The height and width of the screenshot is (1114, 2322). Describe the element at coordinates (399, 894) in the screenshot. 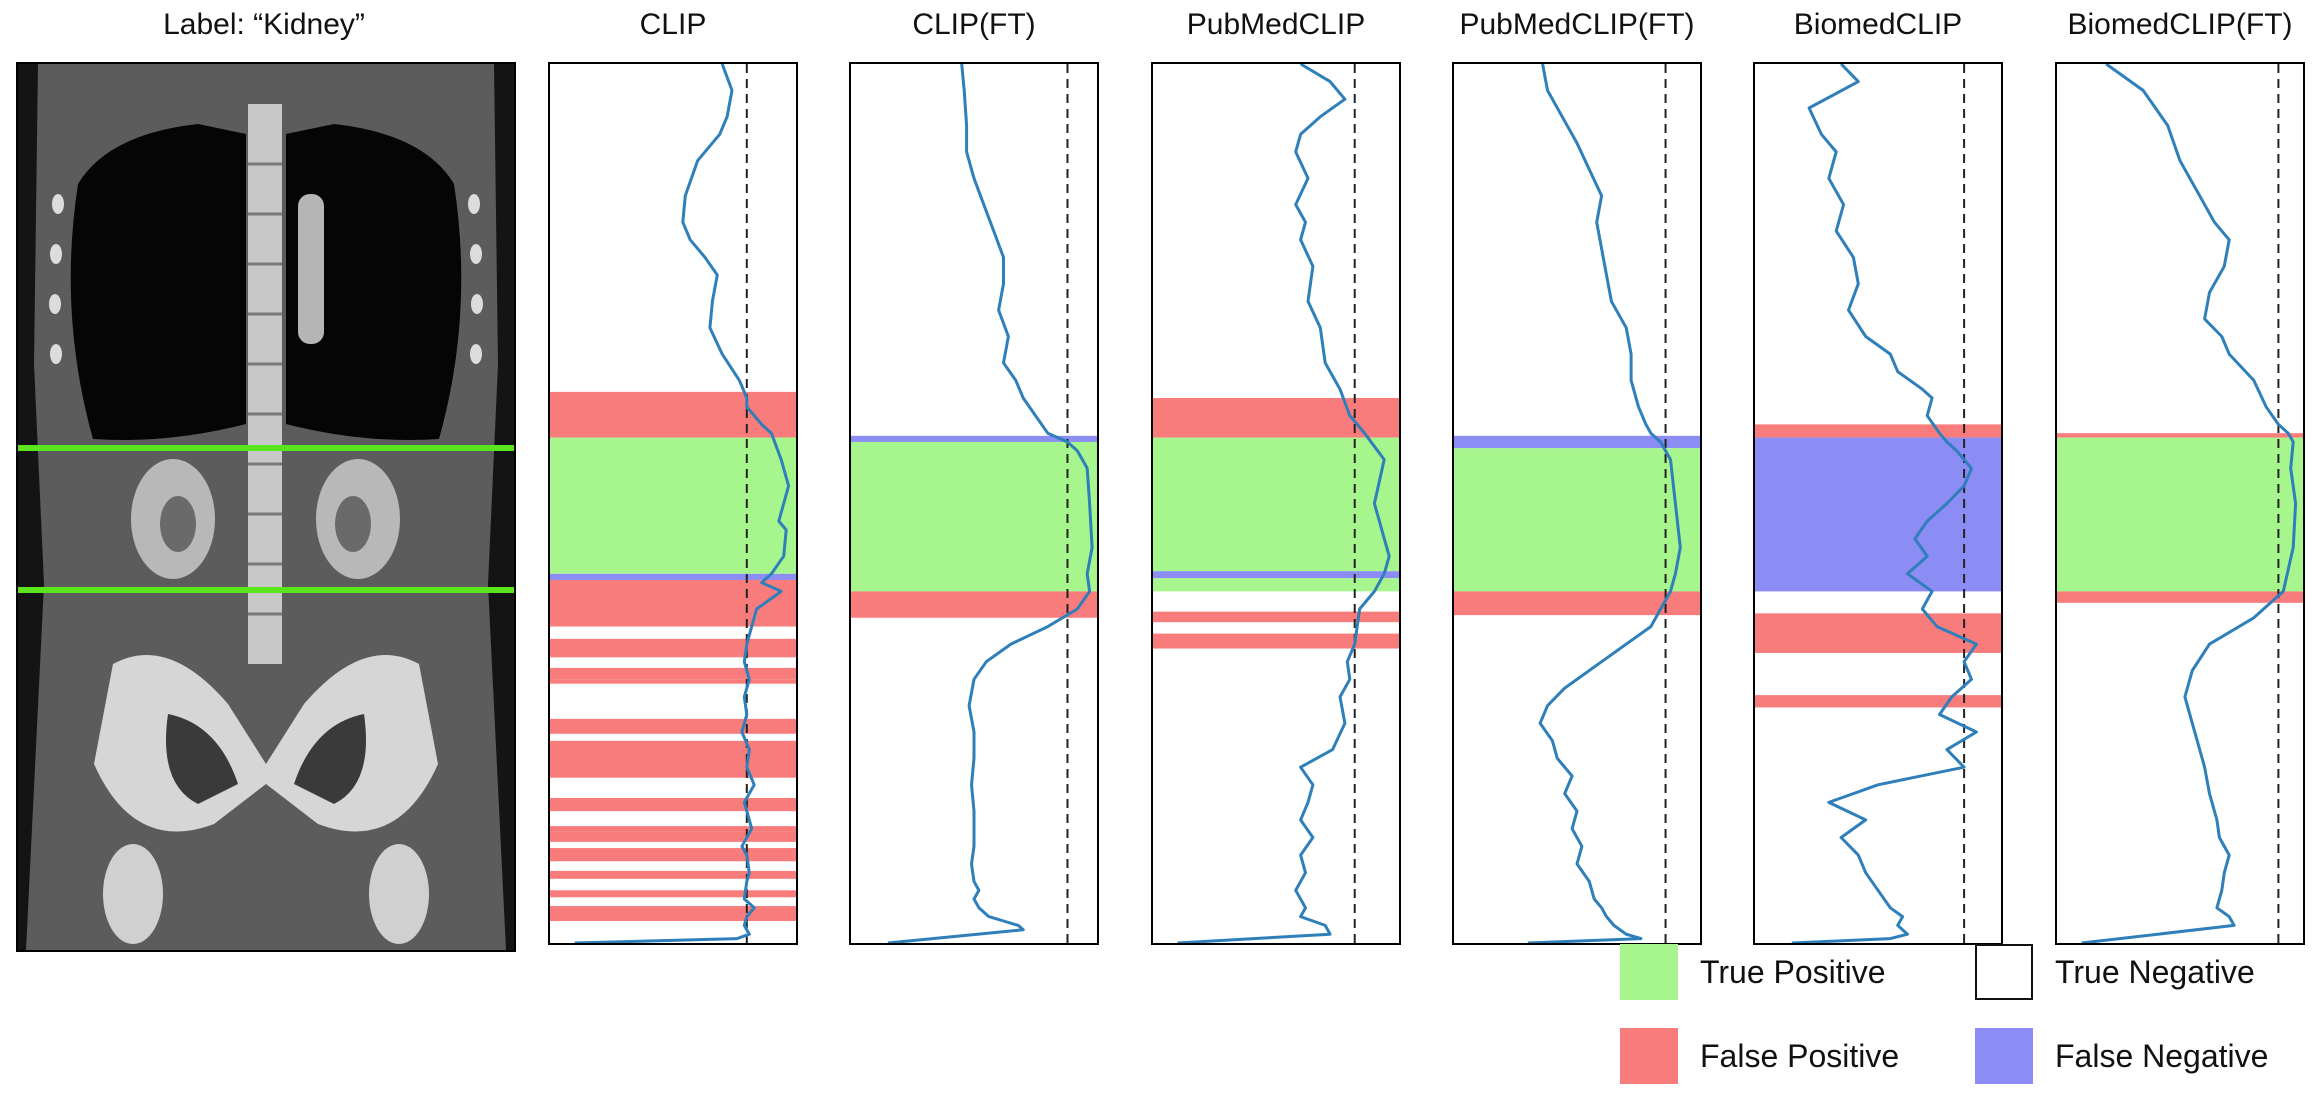

I see `right-femur` at that location.